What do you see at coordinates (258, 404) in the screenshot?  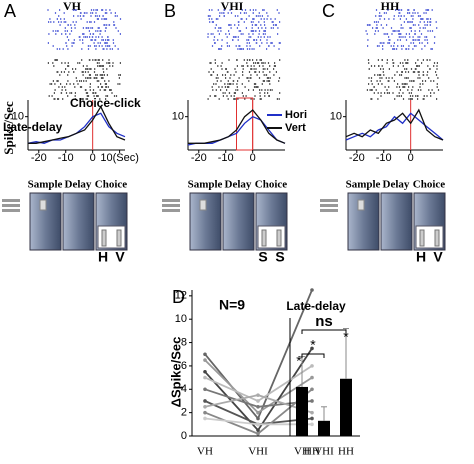 I see `subject-line` at bounding box center [258, 404].